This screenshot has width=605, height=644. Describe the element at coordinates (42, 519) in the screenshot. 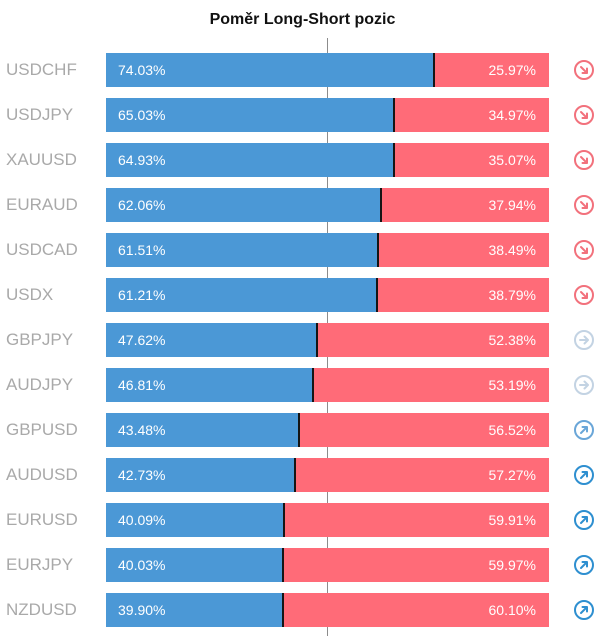

I see `symbol-label: EURUSD` at that location.